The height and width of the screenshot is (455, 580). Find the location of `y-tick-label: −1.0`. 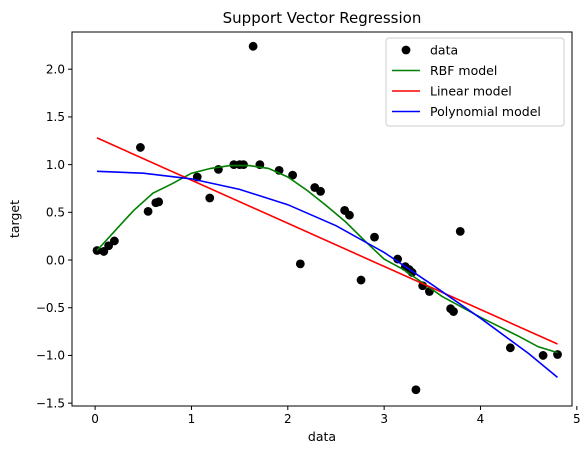

y-tick-label: −1.0 is located at coordinates (50, 356).